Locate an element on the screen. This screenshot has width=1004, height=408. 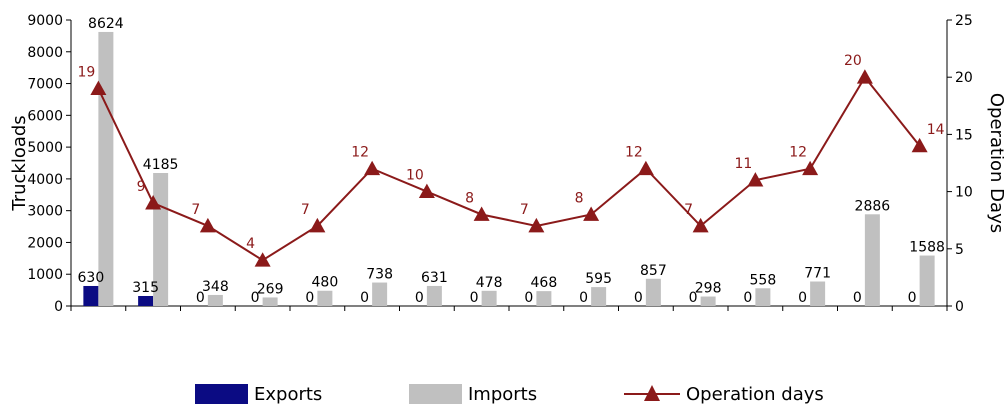
y-tick-label: 3000 is located at coordinates (45, 212).